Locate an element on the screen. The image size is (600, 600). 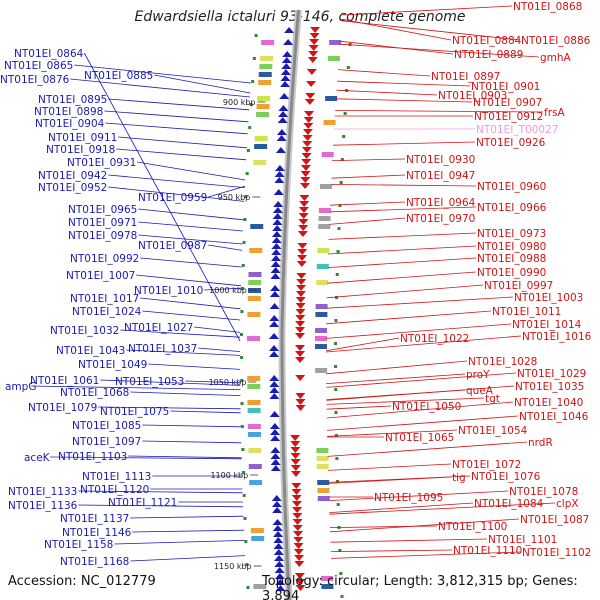
left-gene-label: NT01EI_0911 is located at coordinates (82, 138).